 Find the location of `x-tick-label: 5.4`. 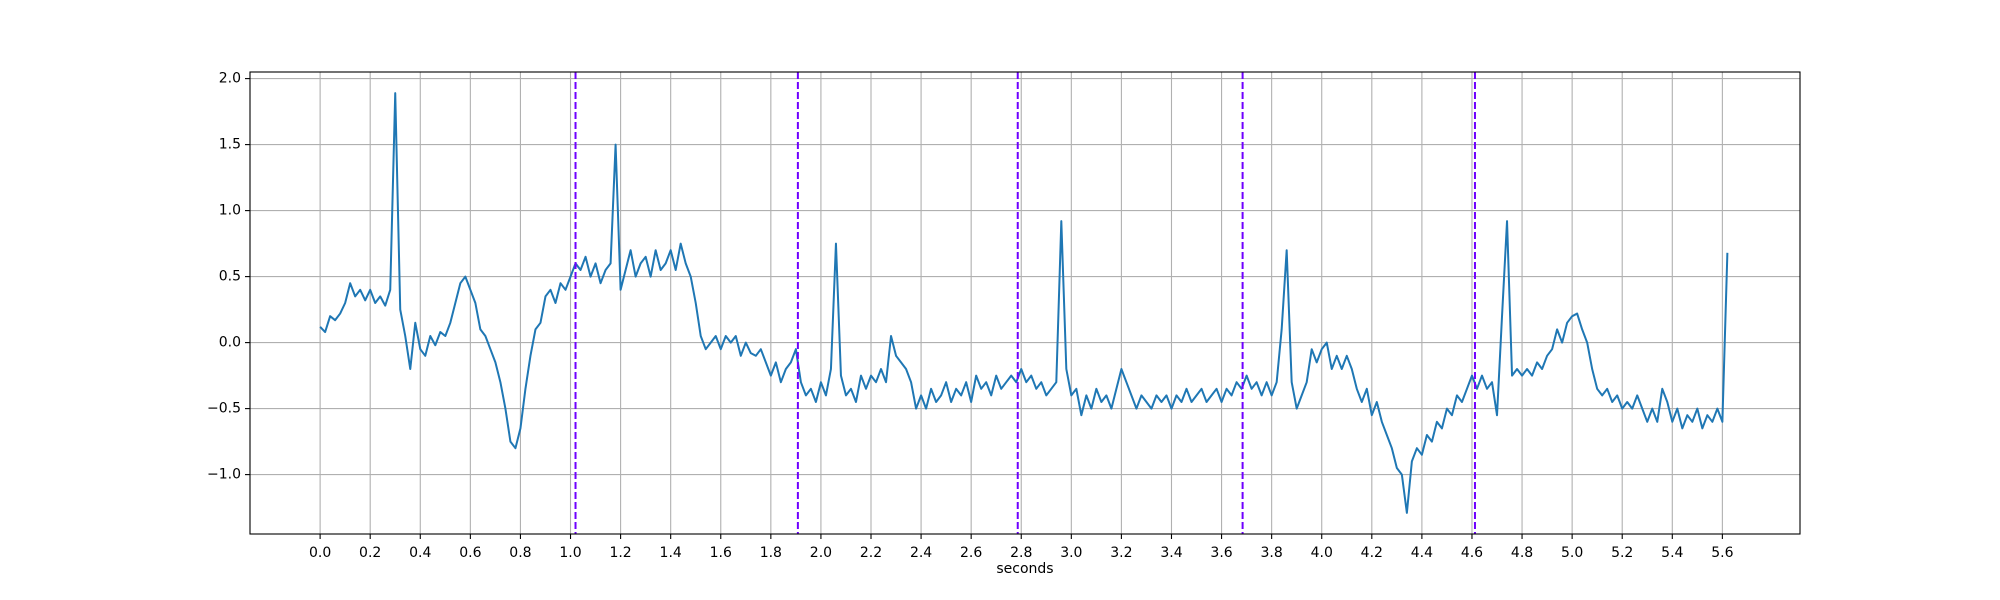

x-tick-label: 5.4 is located at coordinates (1672, 553).